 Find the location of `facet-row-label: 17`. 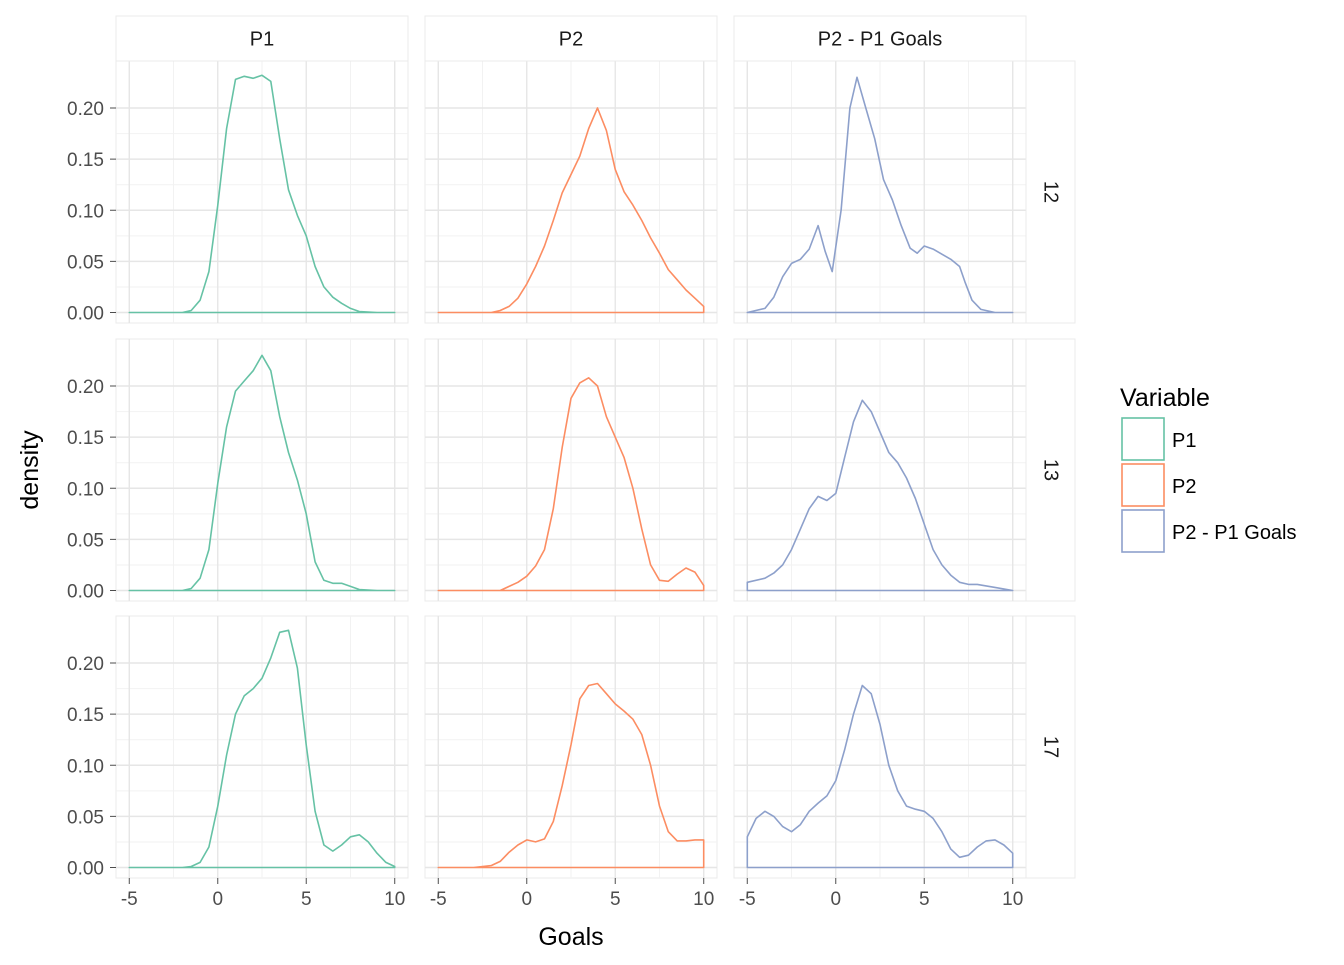

facet-row-label: 17 is located at coordinates (1051, 747).